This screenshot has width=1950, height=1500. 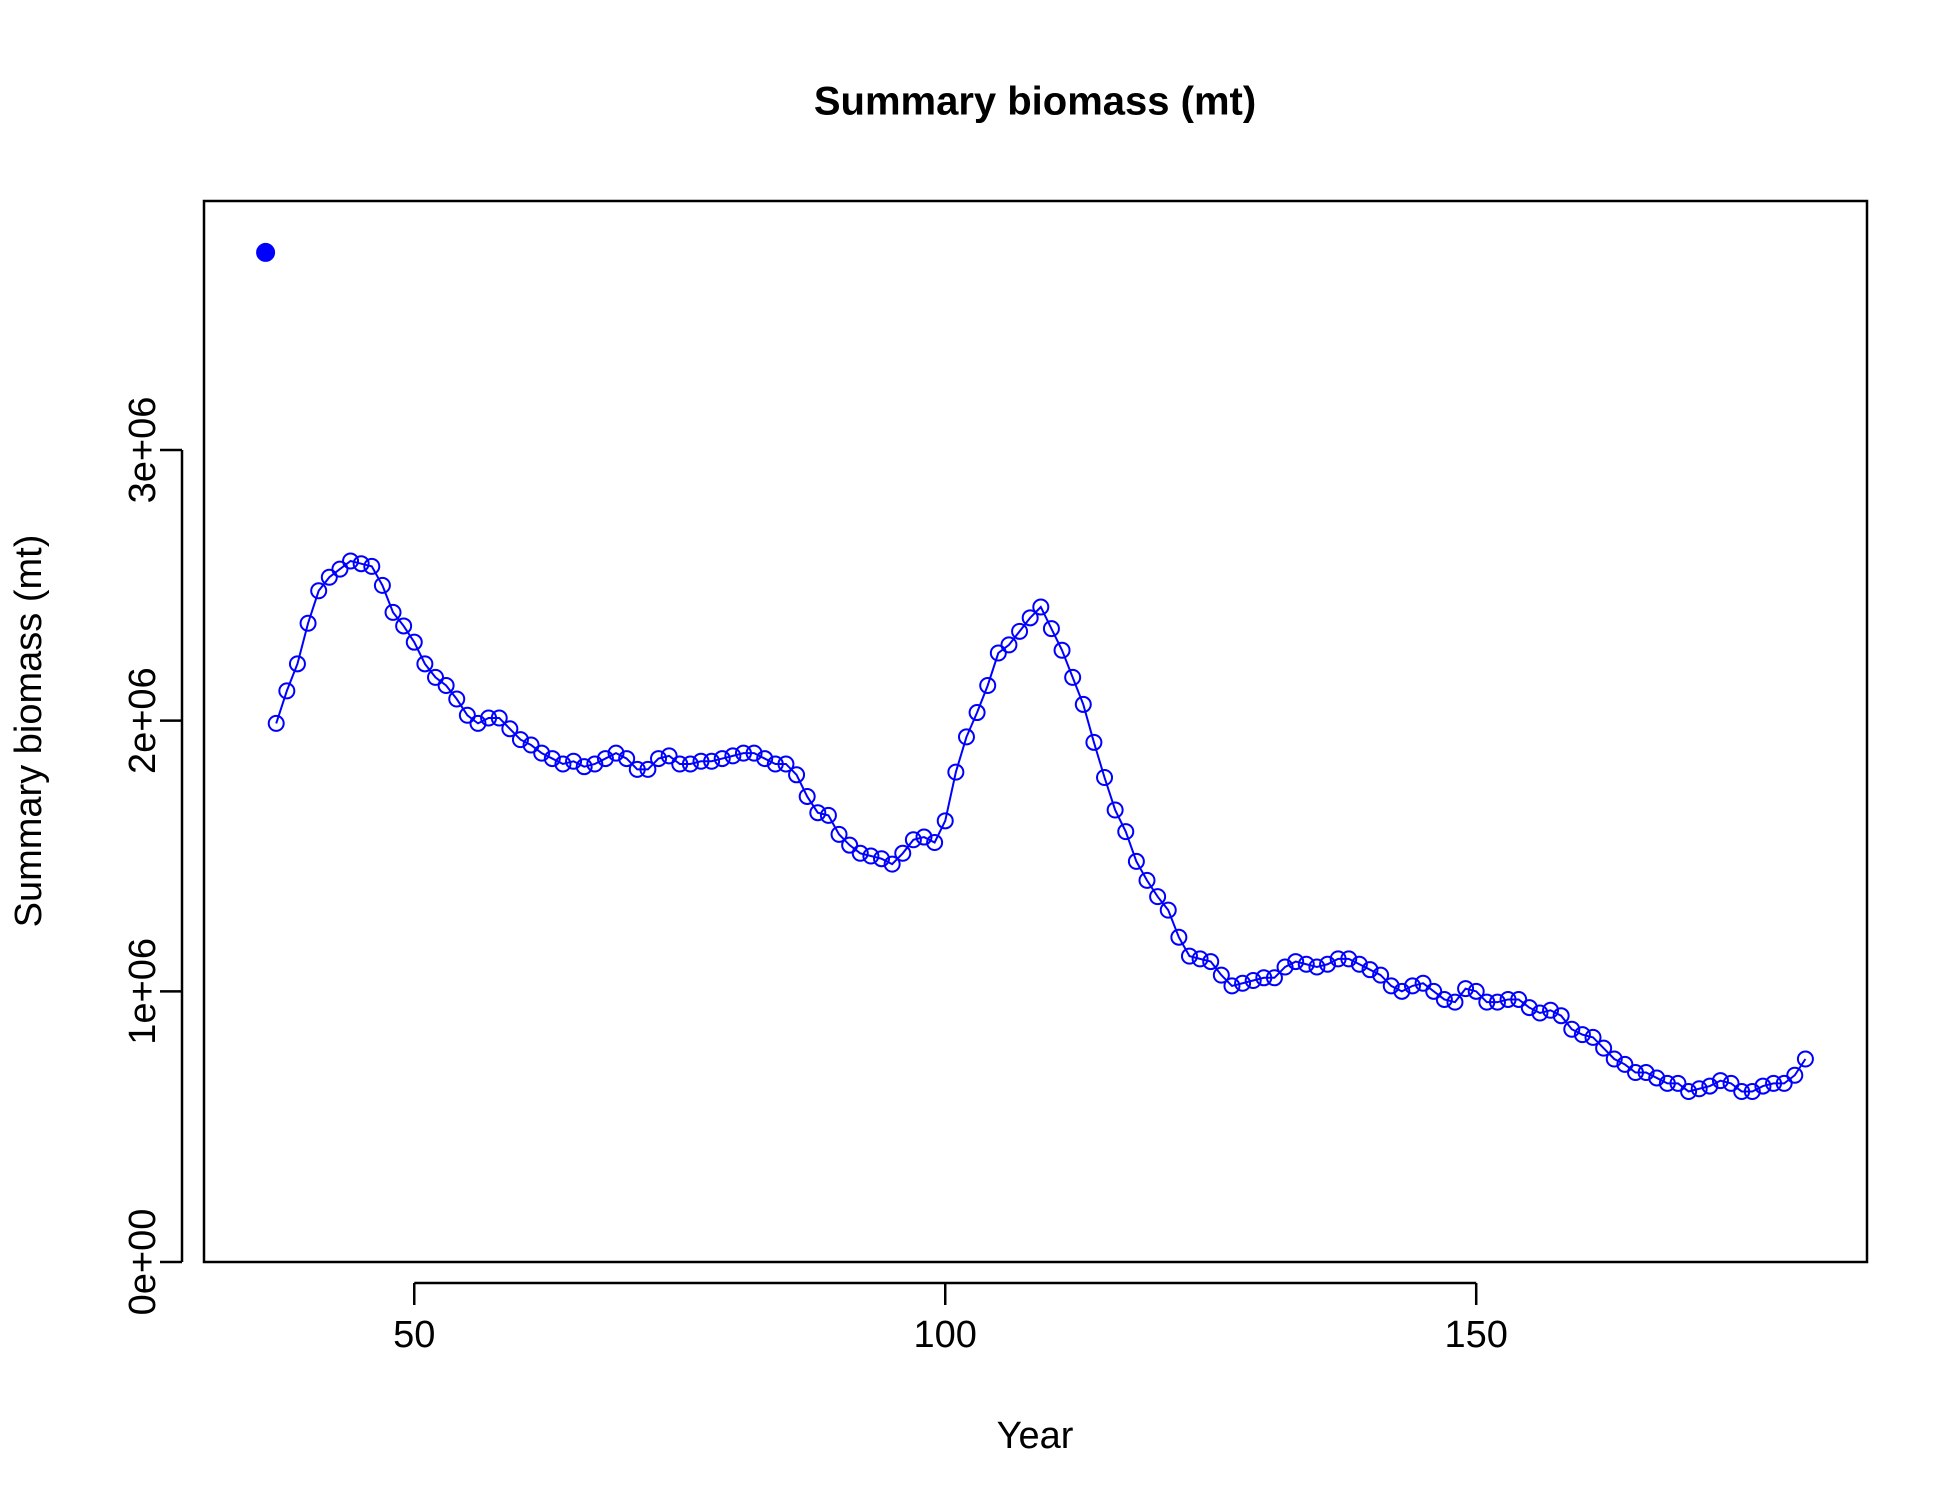 What do you see at coordinates (266, 252) in the screenshot?
I see `point-filled` at bounding box center [266, 252].